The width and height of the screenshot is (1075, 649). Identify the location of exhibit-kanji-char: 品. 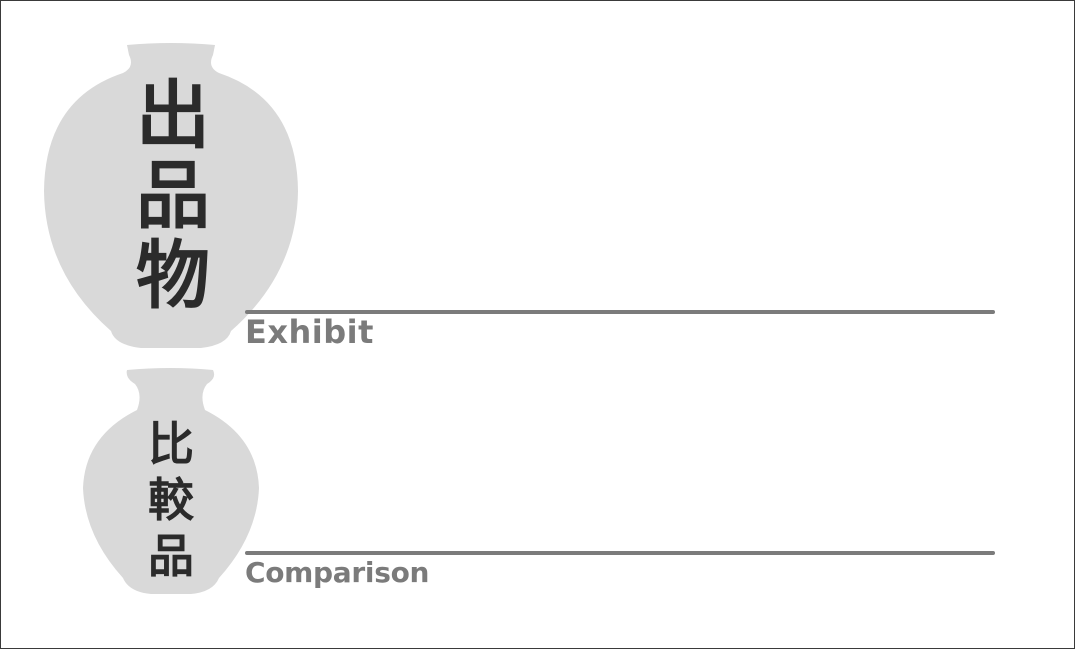
(173, 196).